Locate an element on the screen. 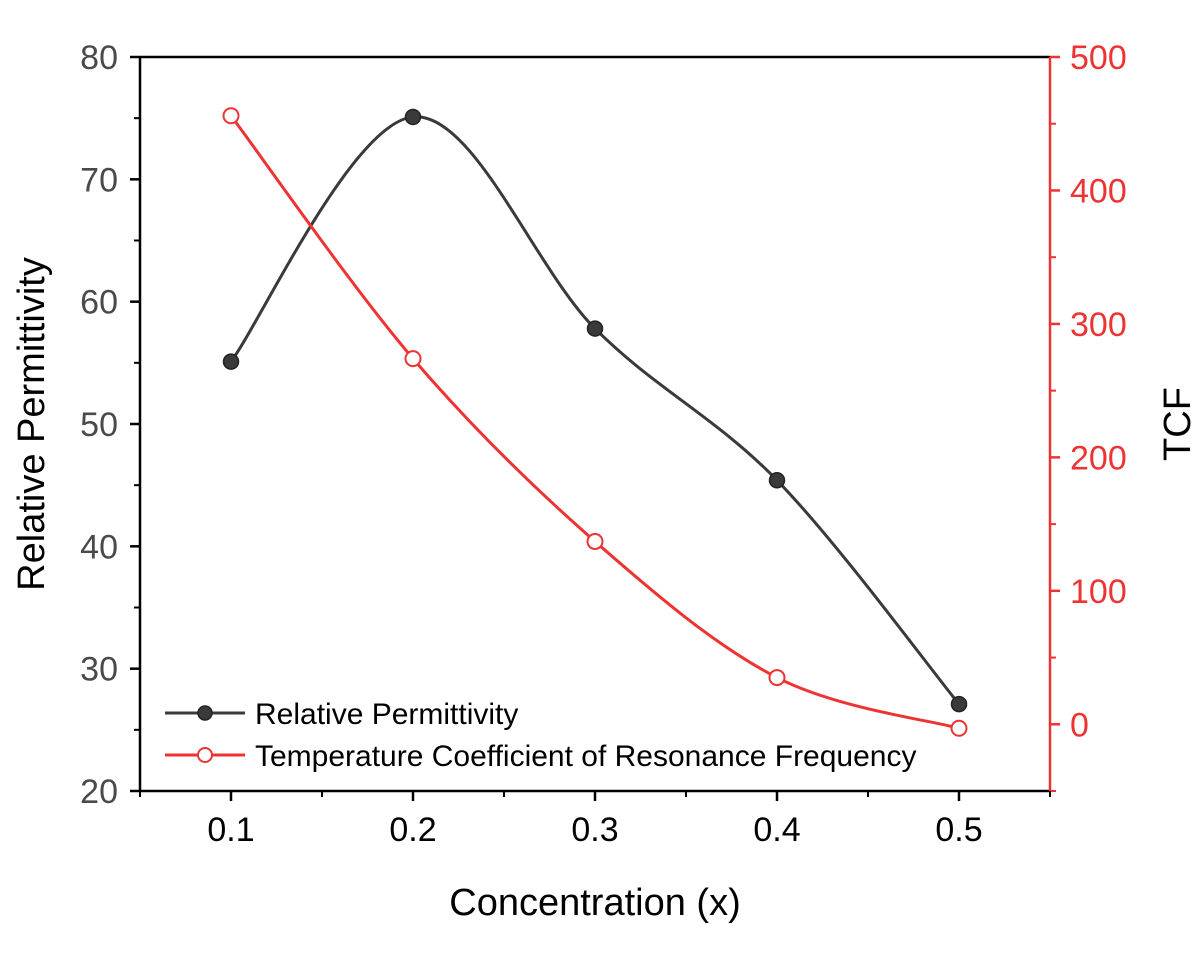 This screenshot has width=1200, height=960. legend-label-relative-permittivity: Relative Permittivity is located at coordinates (386, 714).